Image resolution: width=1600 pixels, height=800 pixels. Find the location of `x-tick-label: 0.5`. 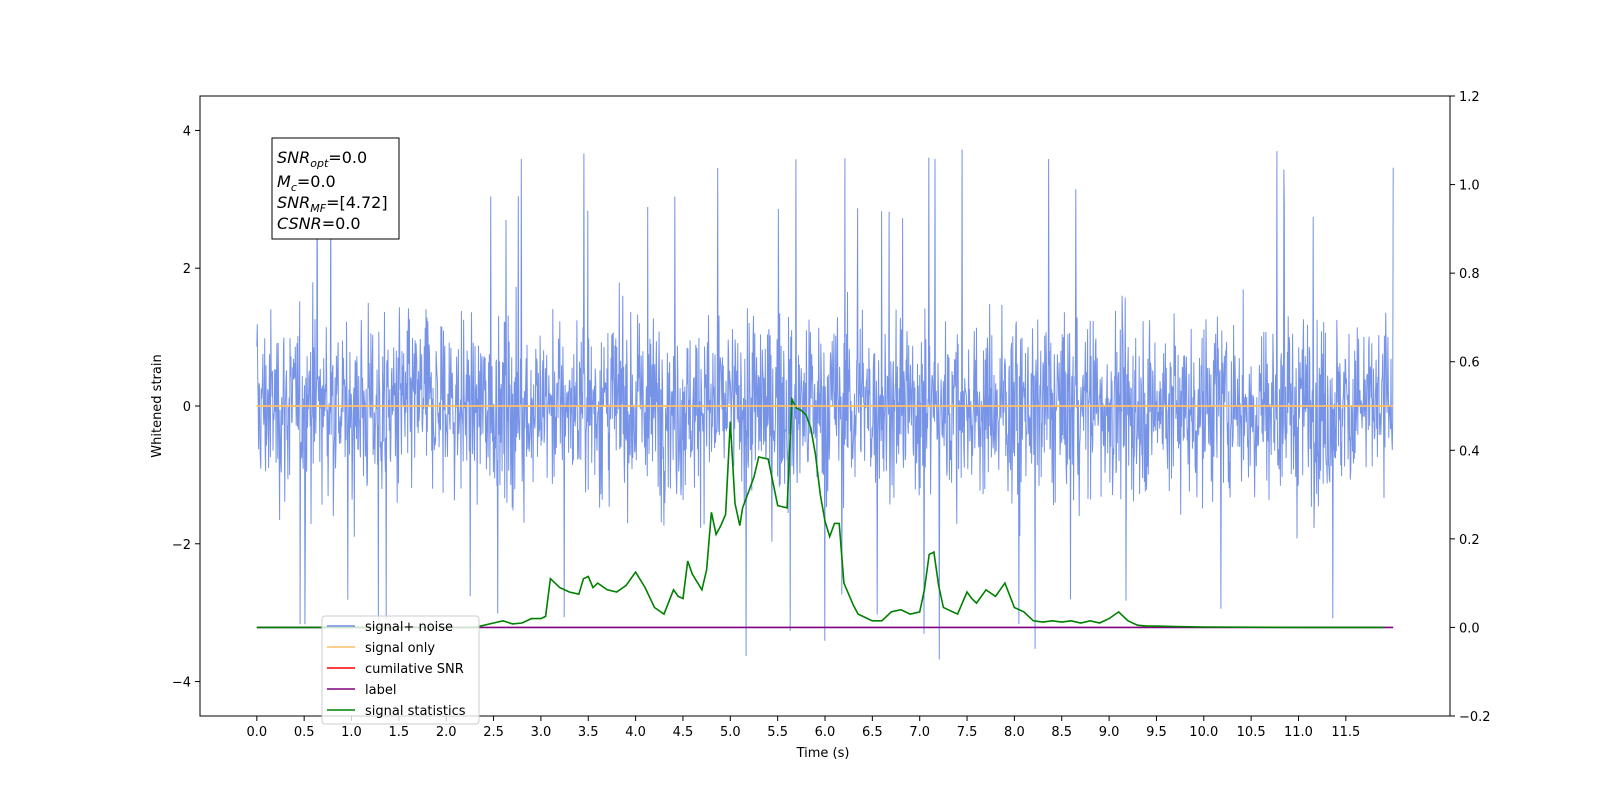

x-tick-label: 0.5 is located at coordinates (304, 732).